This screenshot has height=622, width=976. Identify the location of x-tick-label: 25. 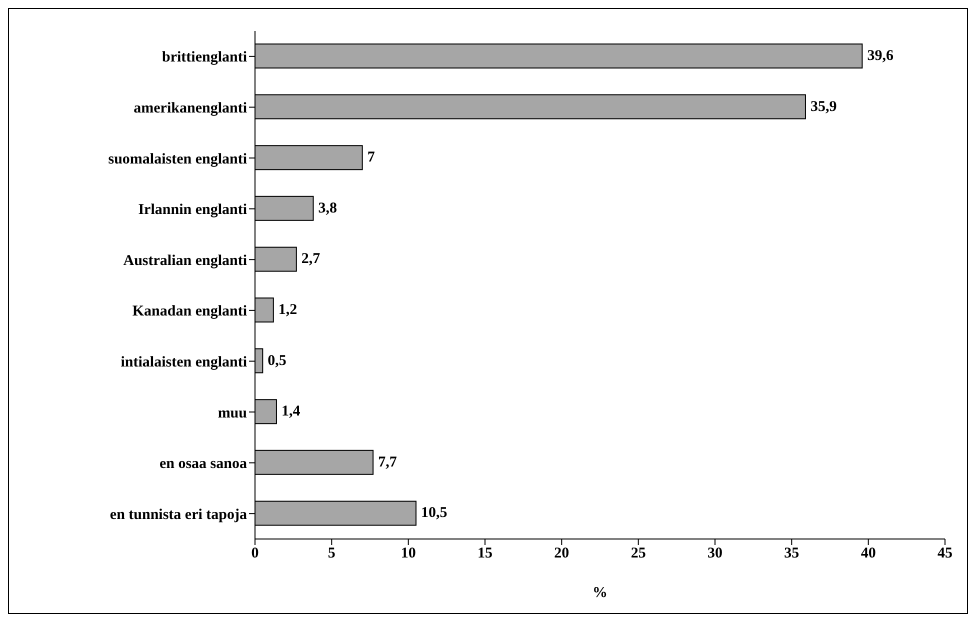
(638, 554).